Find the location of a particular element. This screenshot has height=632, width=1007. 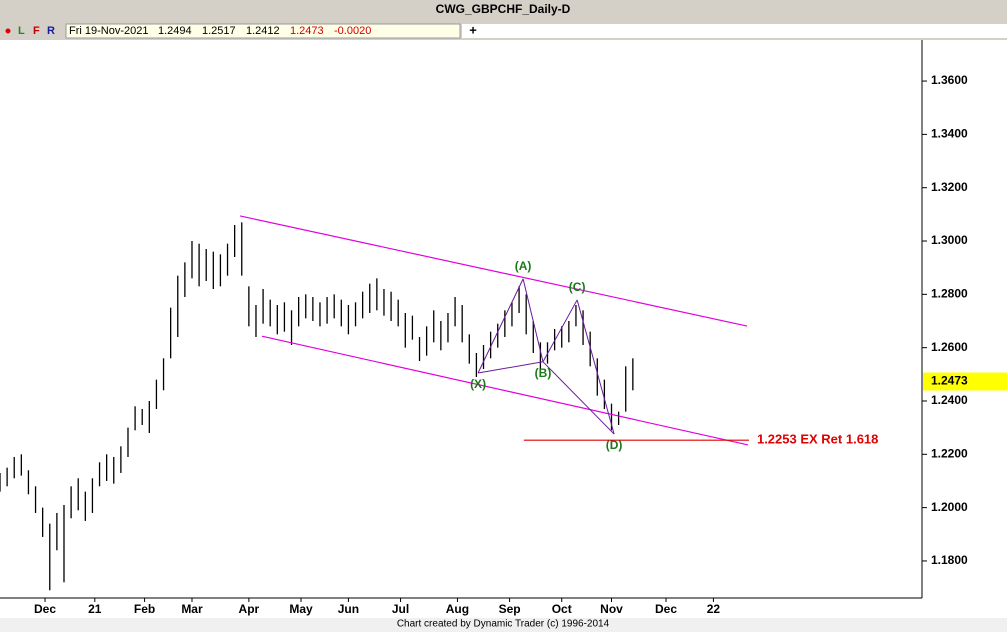

y-tick-label: 1.2600 is located at coordinates (949, 347).